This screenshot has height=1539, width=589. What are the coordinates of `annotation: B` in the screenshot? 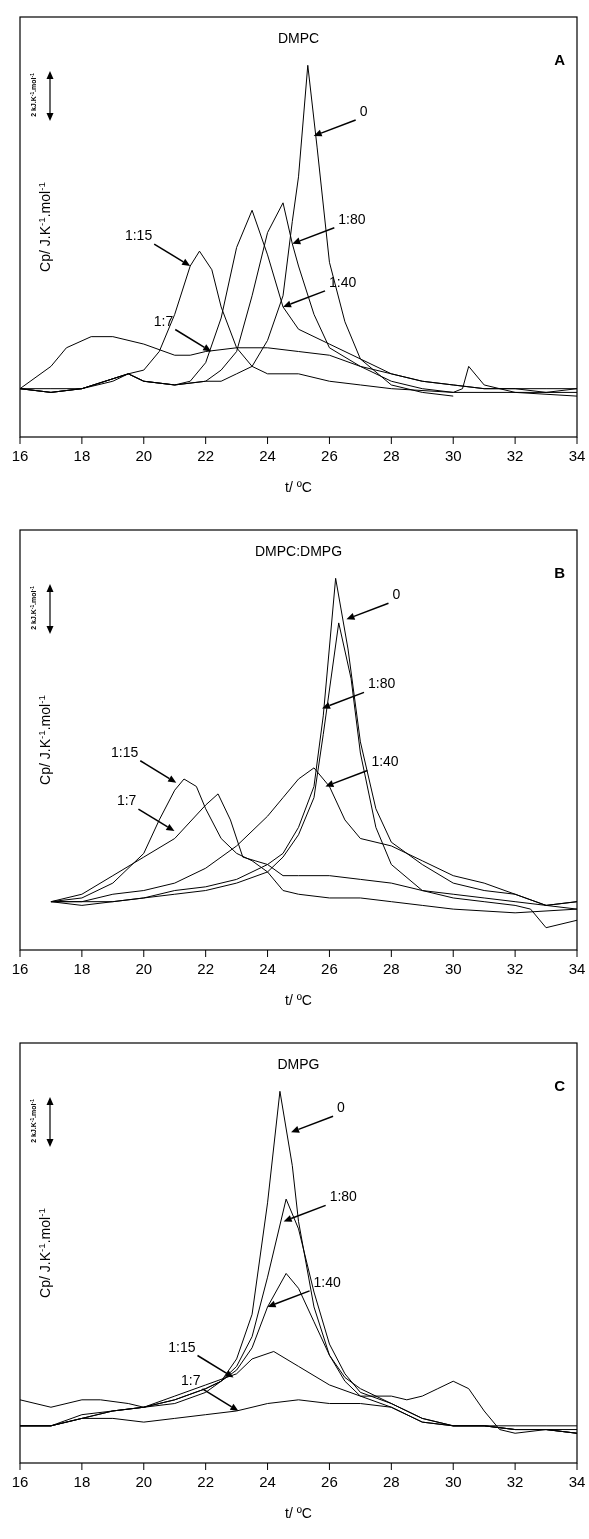 It's located at (560, 572).